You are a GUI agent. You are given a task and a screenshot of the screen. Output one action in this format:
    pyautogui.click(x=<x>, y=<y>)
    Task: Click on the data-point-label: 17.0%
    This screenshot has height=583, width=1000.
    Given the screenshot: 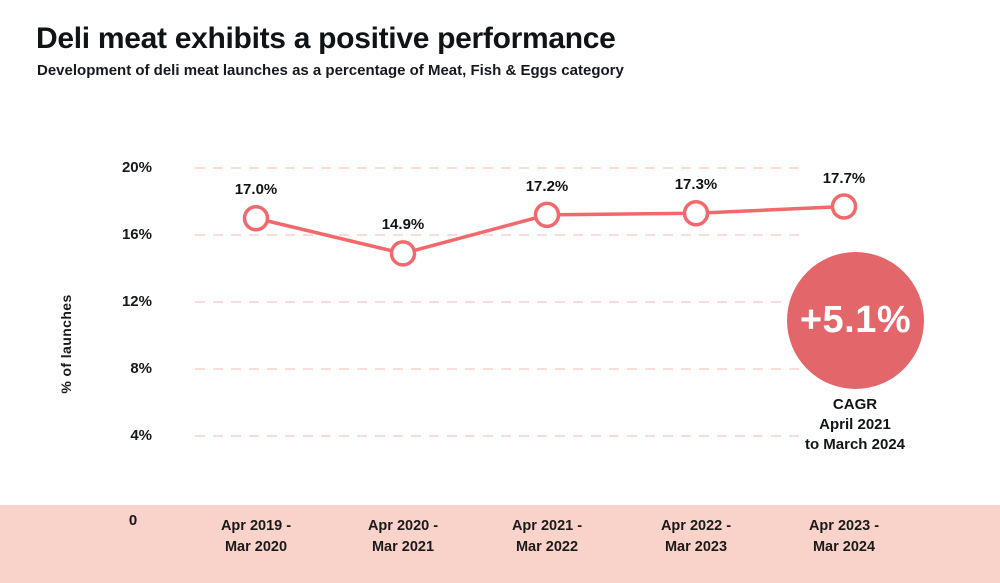 What is the action you would take?
    pyautogui.click(x=256, y=190)
    